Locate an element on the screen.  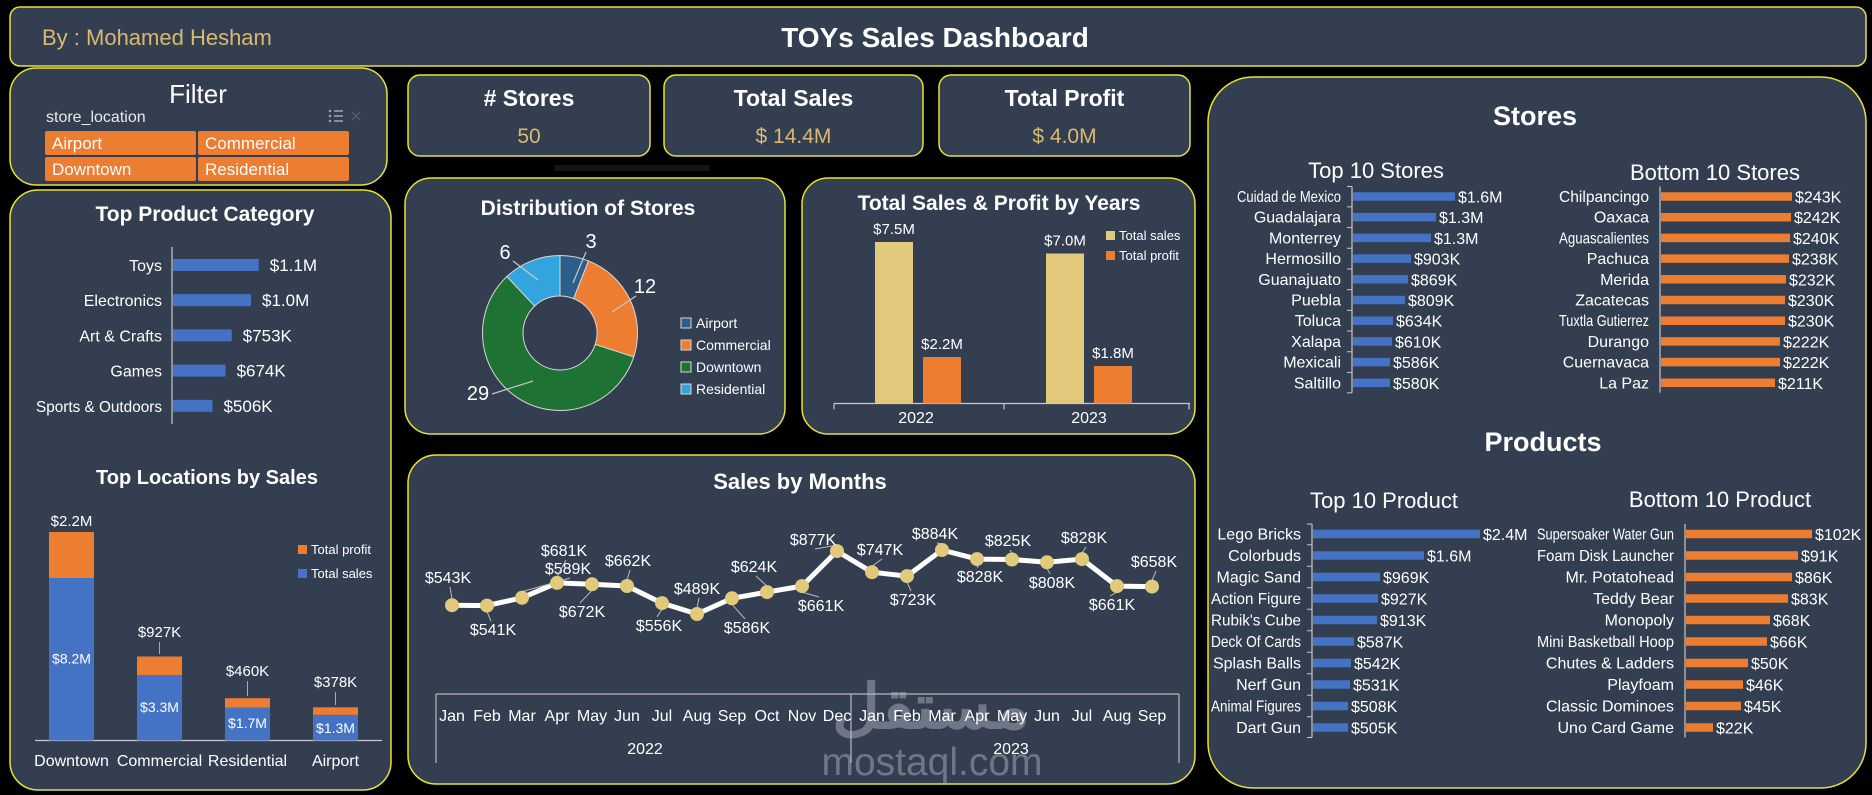
svg-text: Products is located at coordinates (1542, 442).